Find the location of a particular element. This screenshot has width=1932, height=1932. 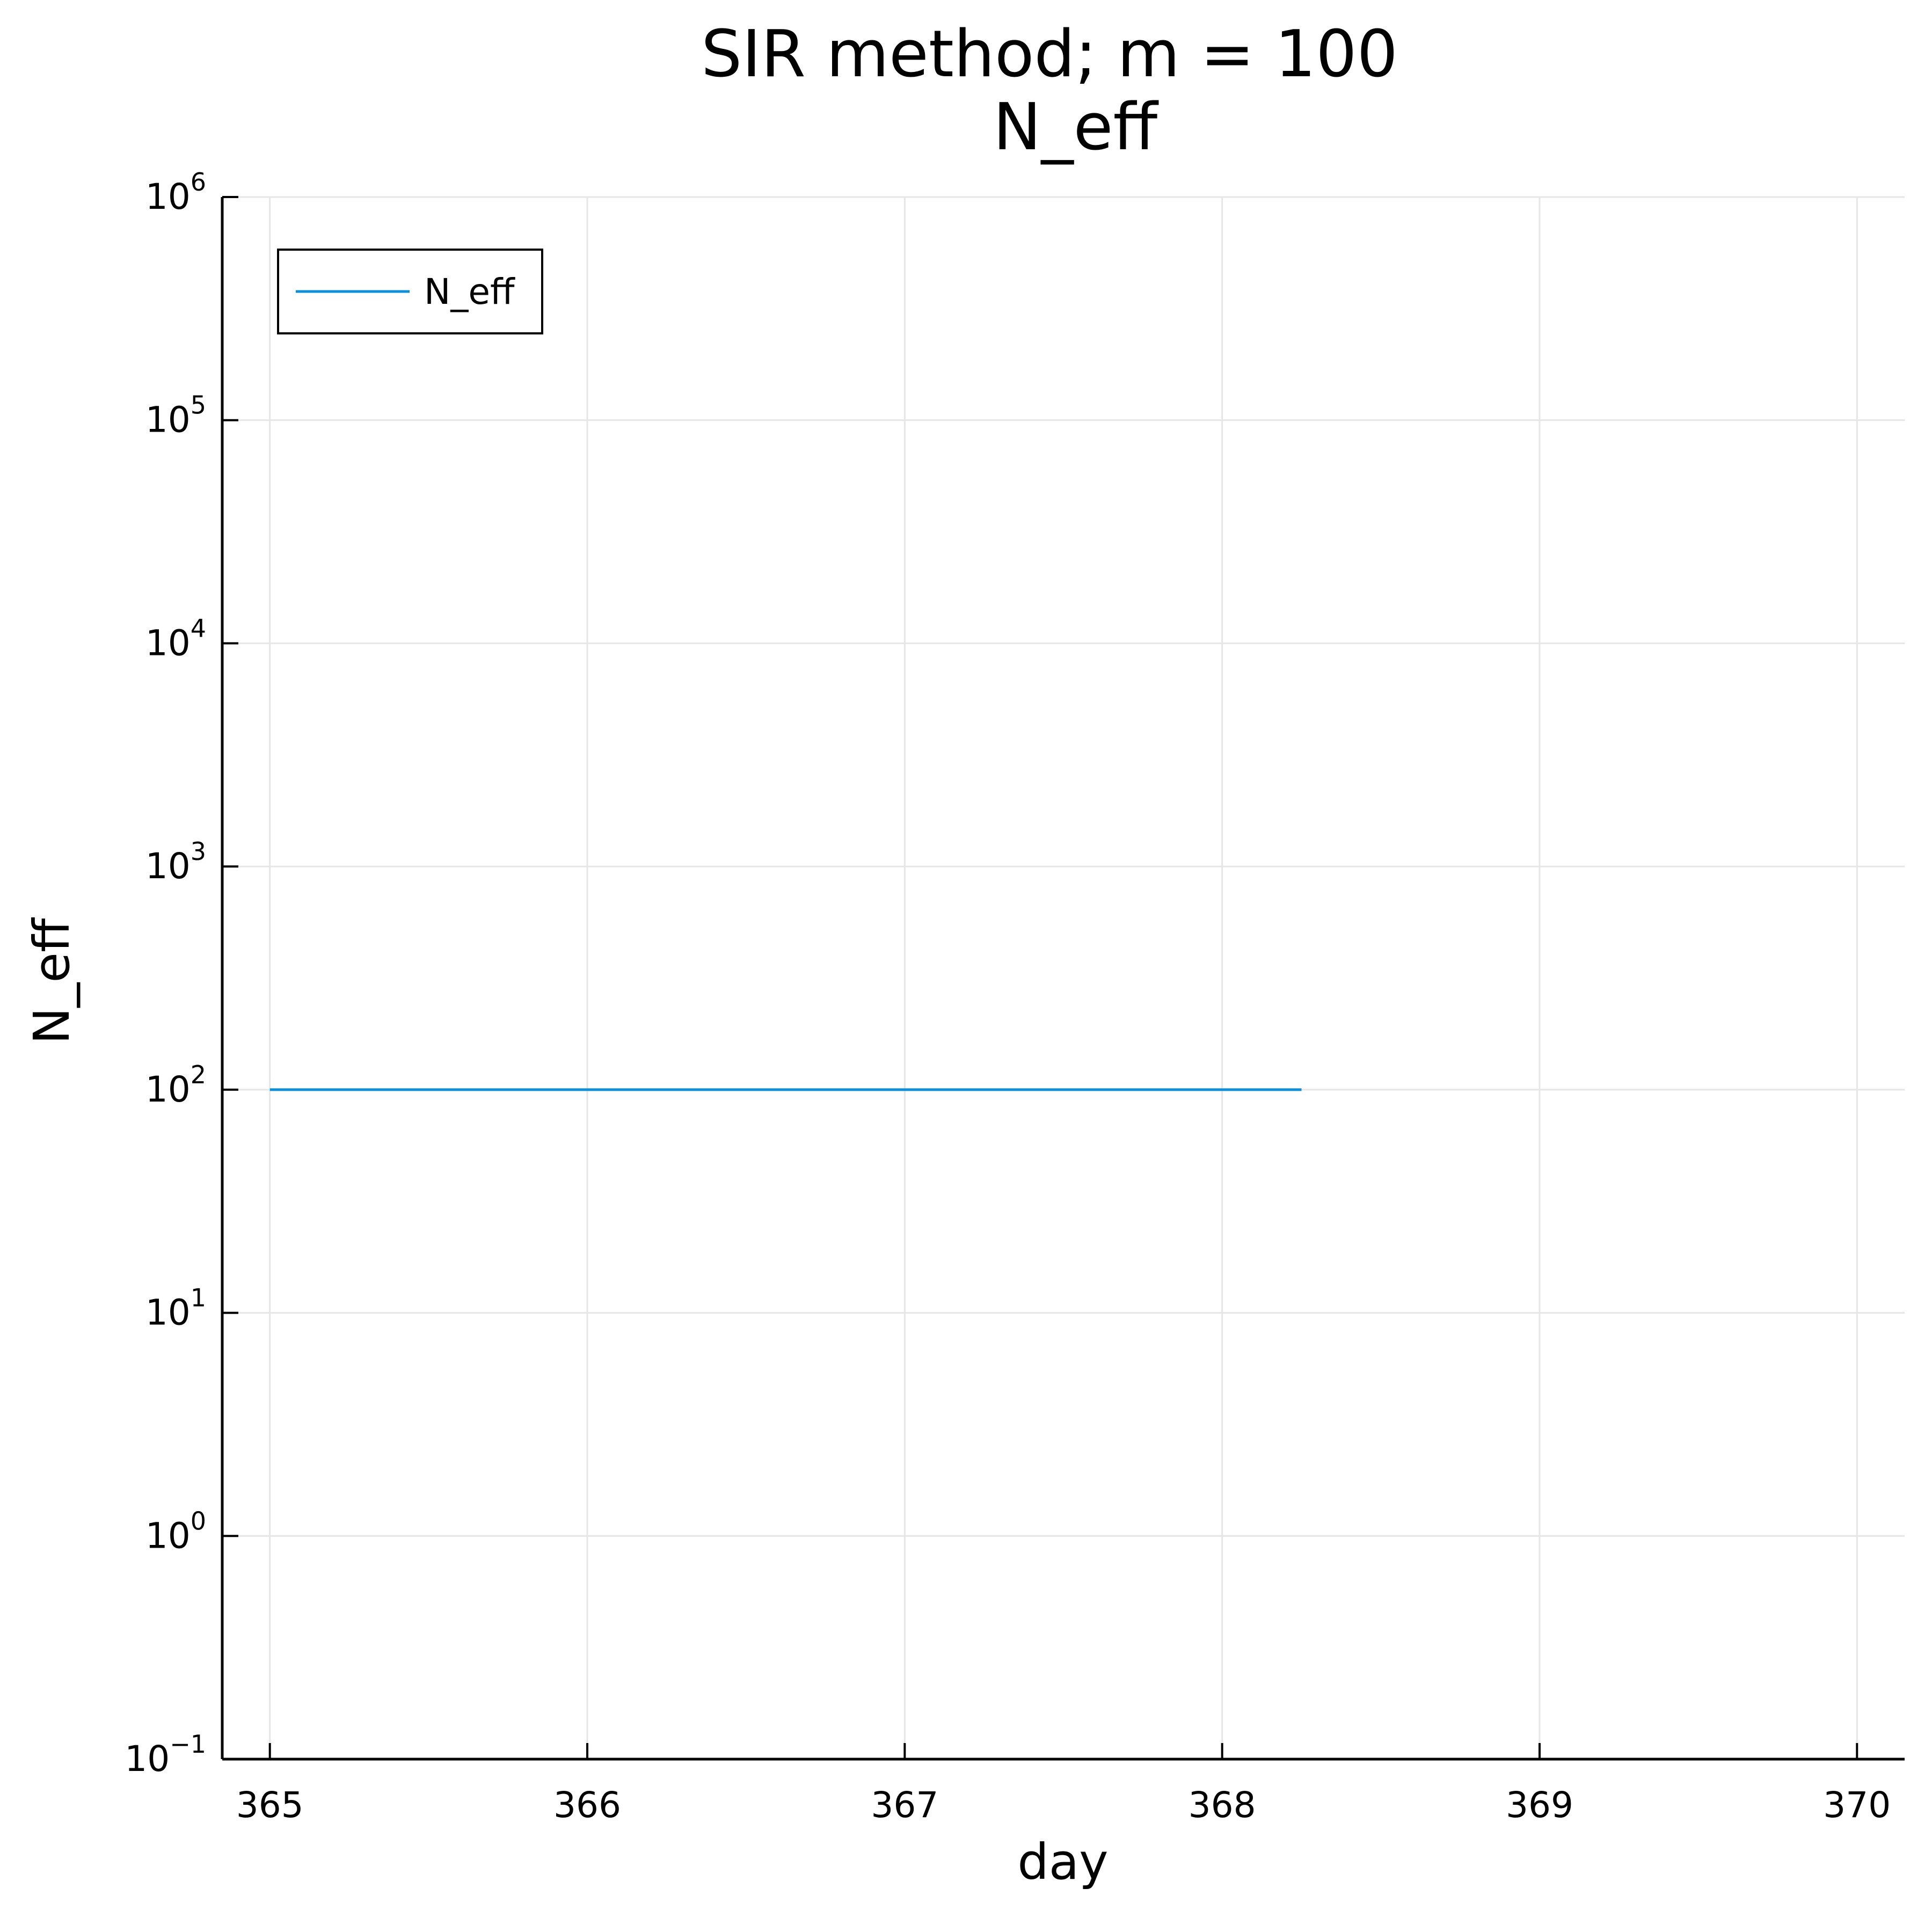

x-tick-label: 367 is located at coordinates (904, 1805).